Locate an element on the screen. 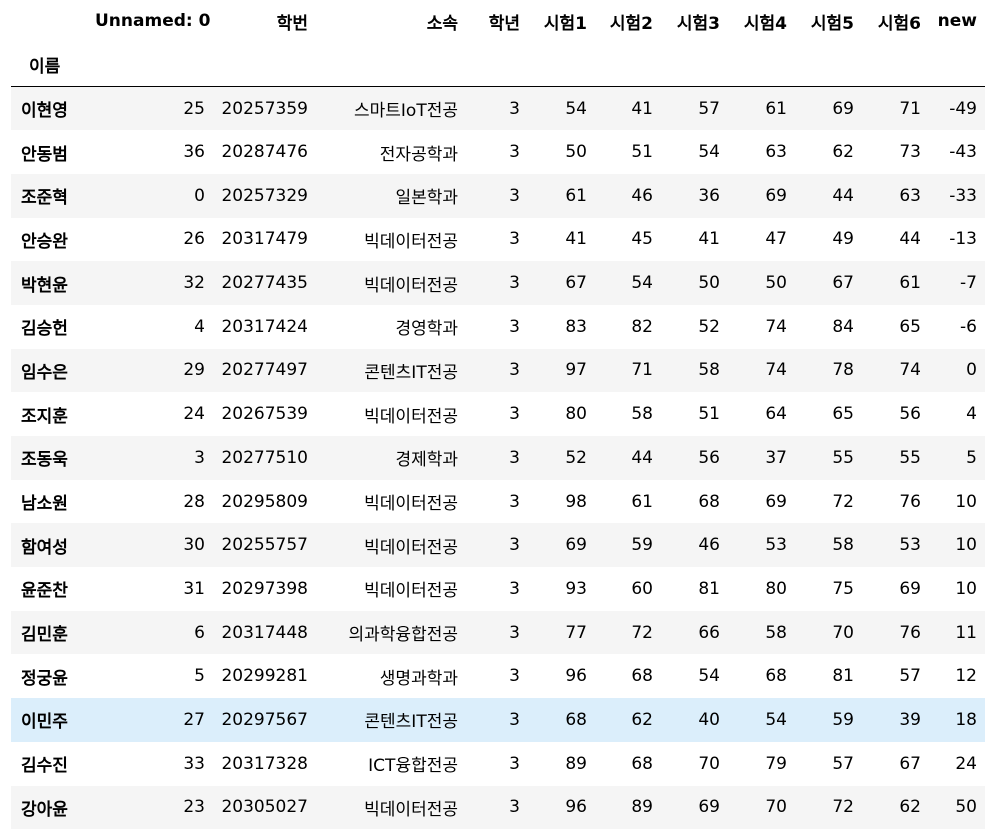 Image resolution: width=990 pixels, height=834 pixels. table-cell: 93 is located at coordinates (576, 588).